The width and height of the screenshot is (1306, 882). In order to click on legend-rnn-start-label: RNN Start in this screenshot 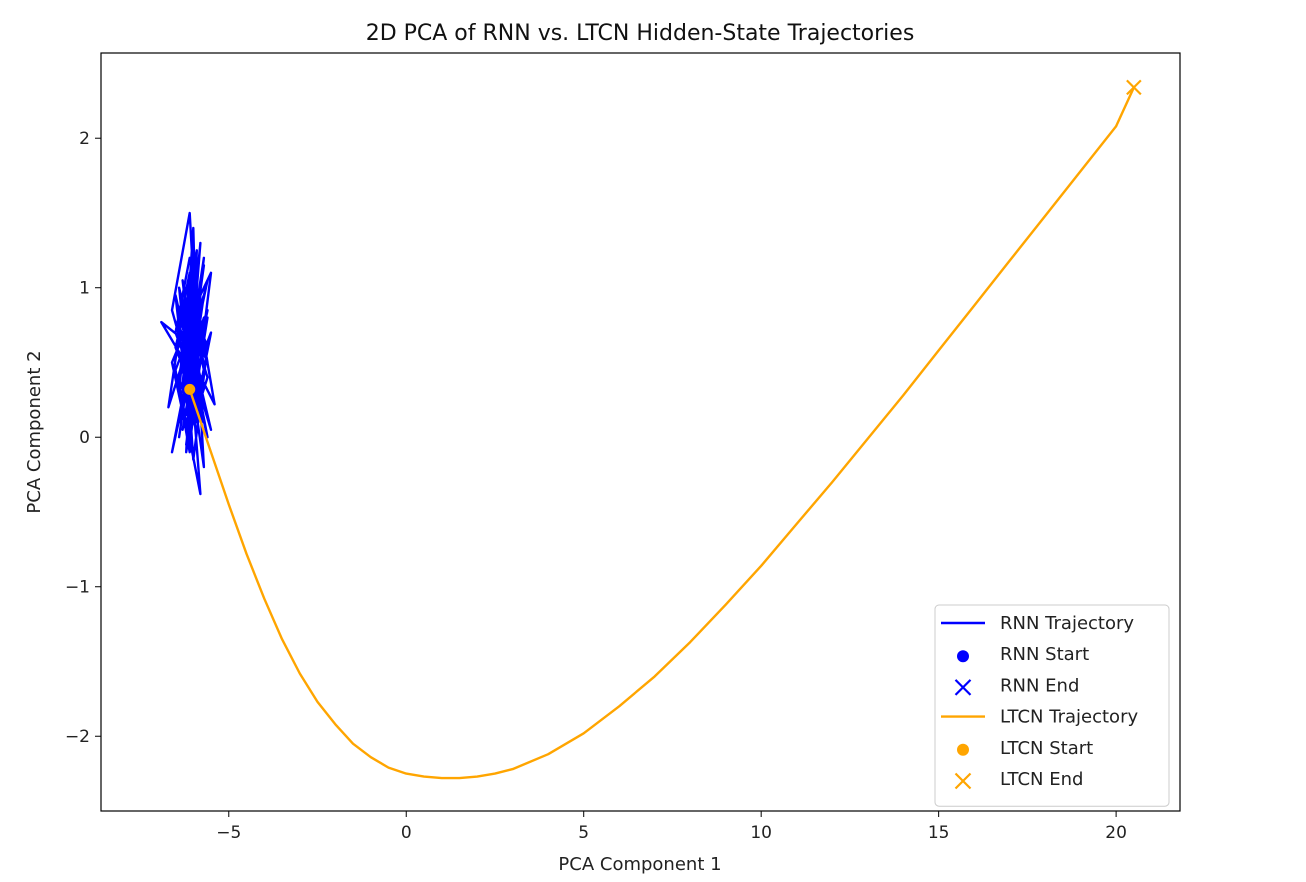, I will do `click(1044, 654)`.